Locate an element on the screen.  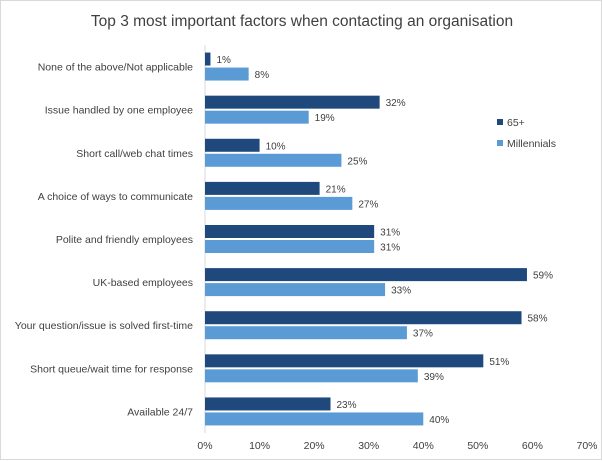
category-label: UK-based employees is located at coordinates (143, 283).